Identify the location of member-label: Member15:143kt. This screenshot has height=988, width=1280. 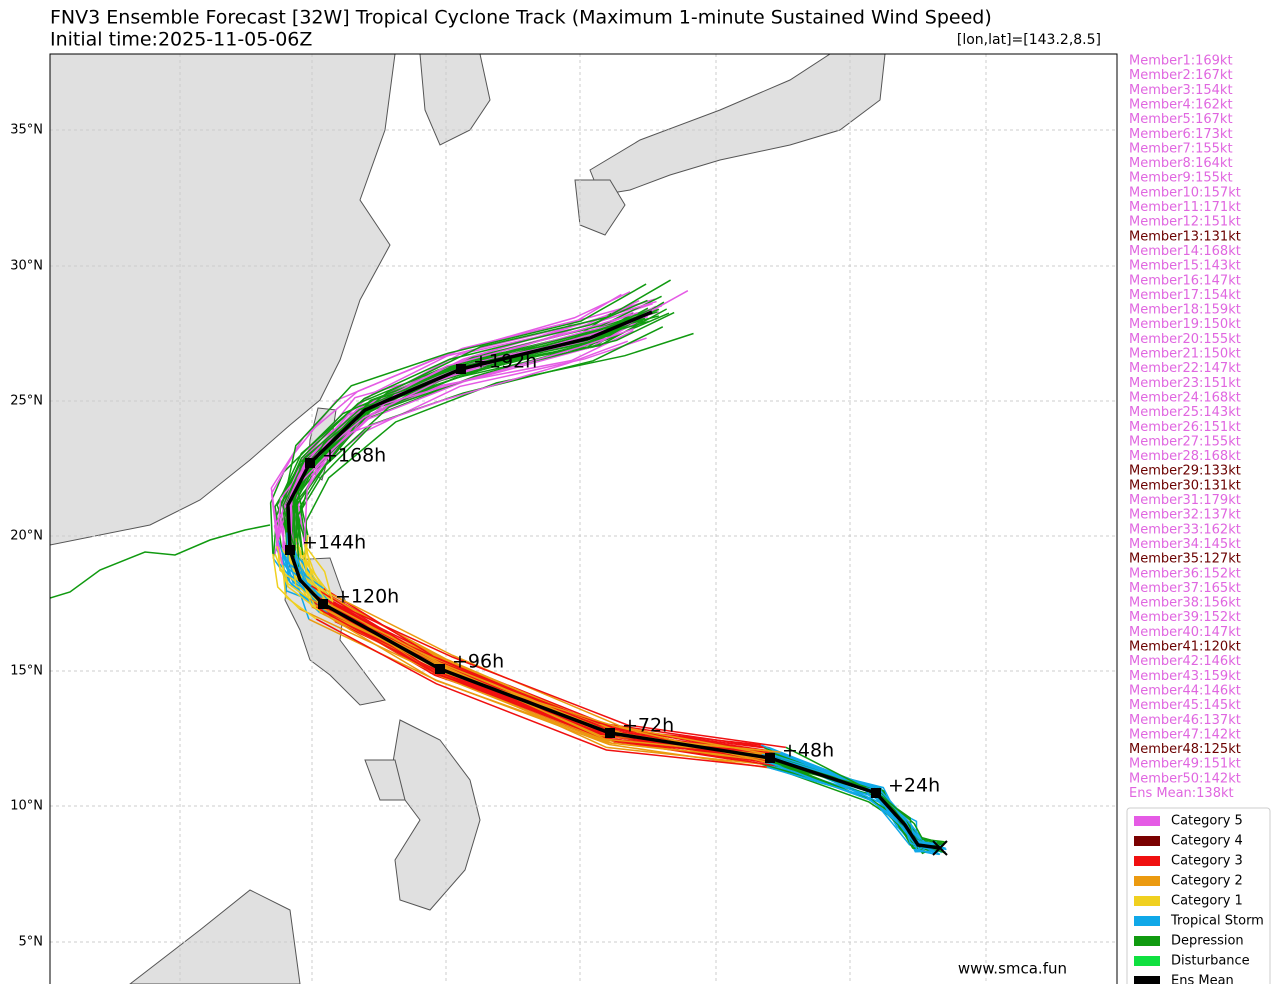
(1185, 266).